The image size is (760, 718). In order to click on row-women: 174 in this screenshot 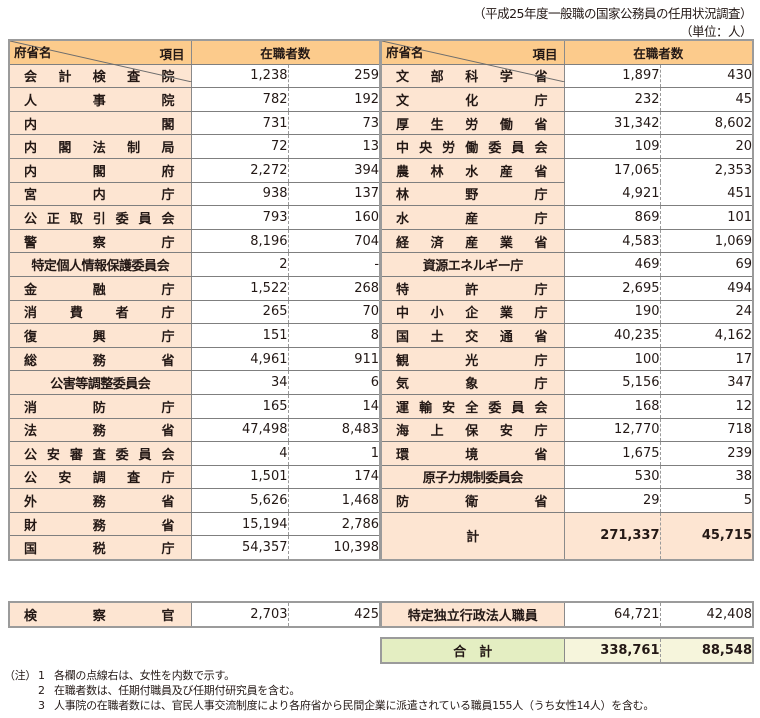, I will do `click(334, 477)`.